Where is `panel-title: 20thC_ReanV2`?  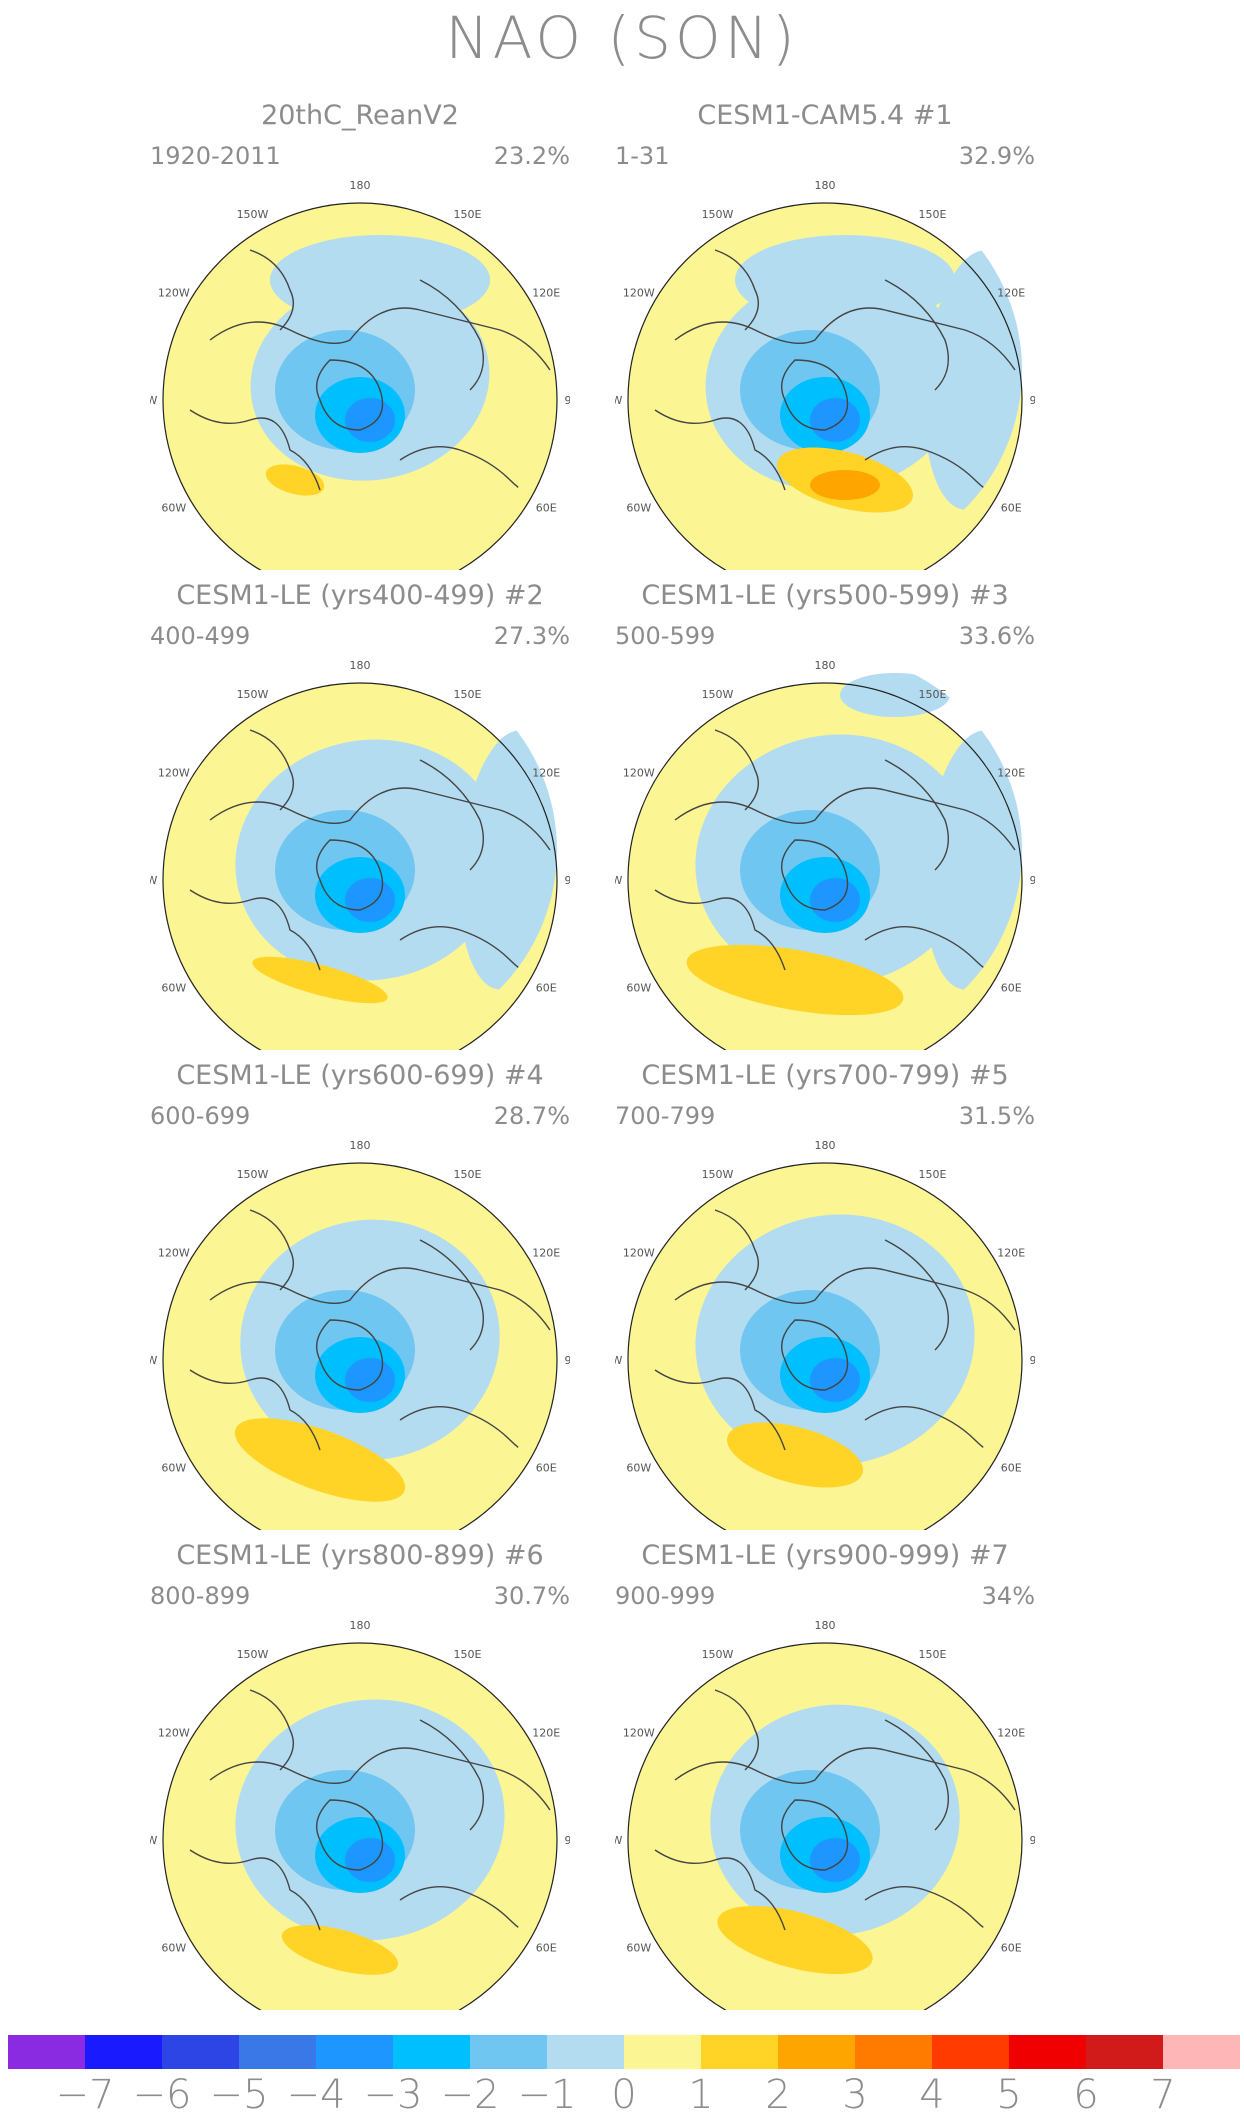 panel-title: 20thC_ReanV2 is located at coordinates (360, 115).